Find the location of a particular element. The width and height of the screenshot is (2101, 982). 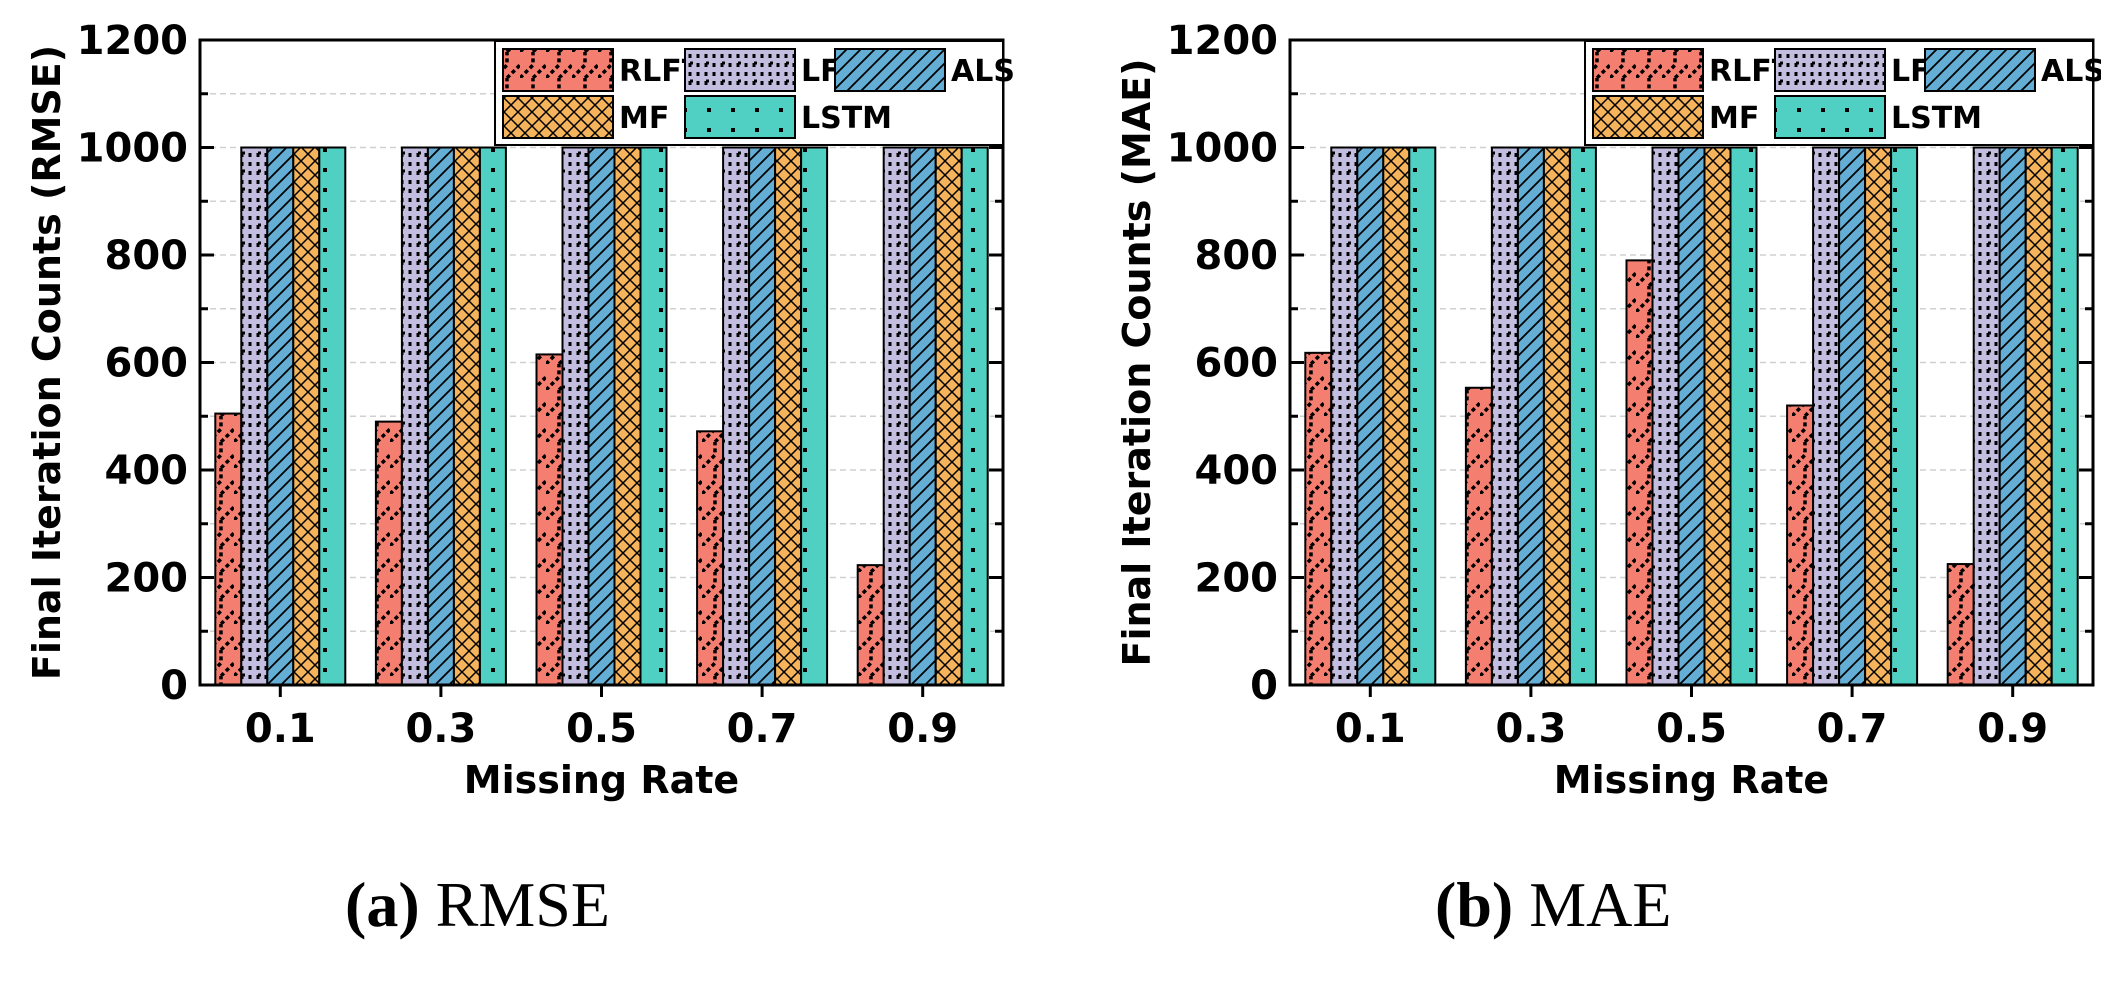

caption-b: (b) MAE is located at coordinates (1553, 905).